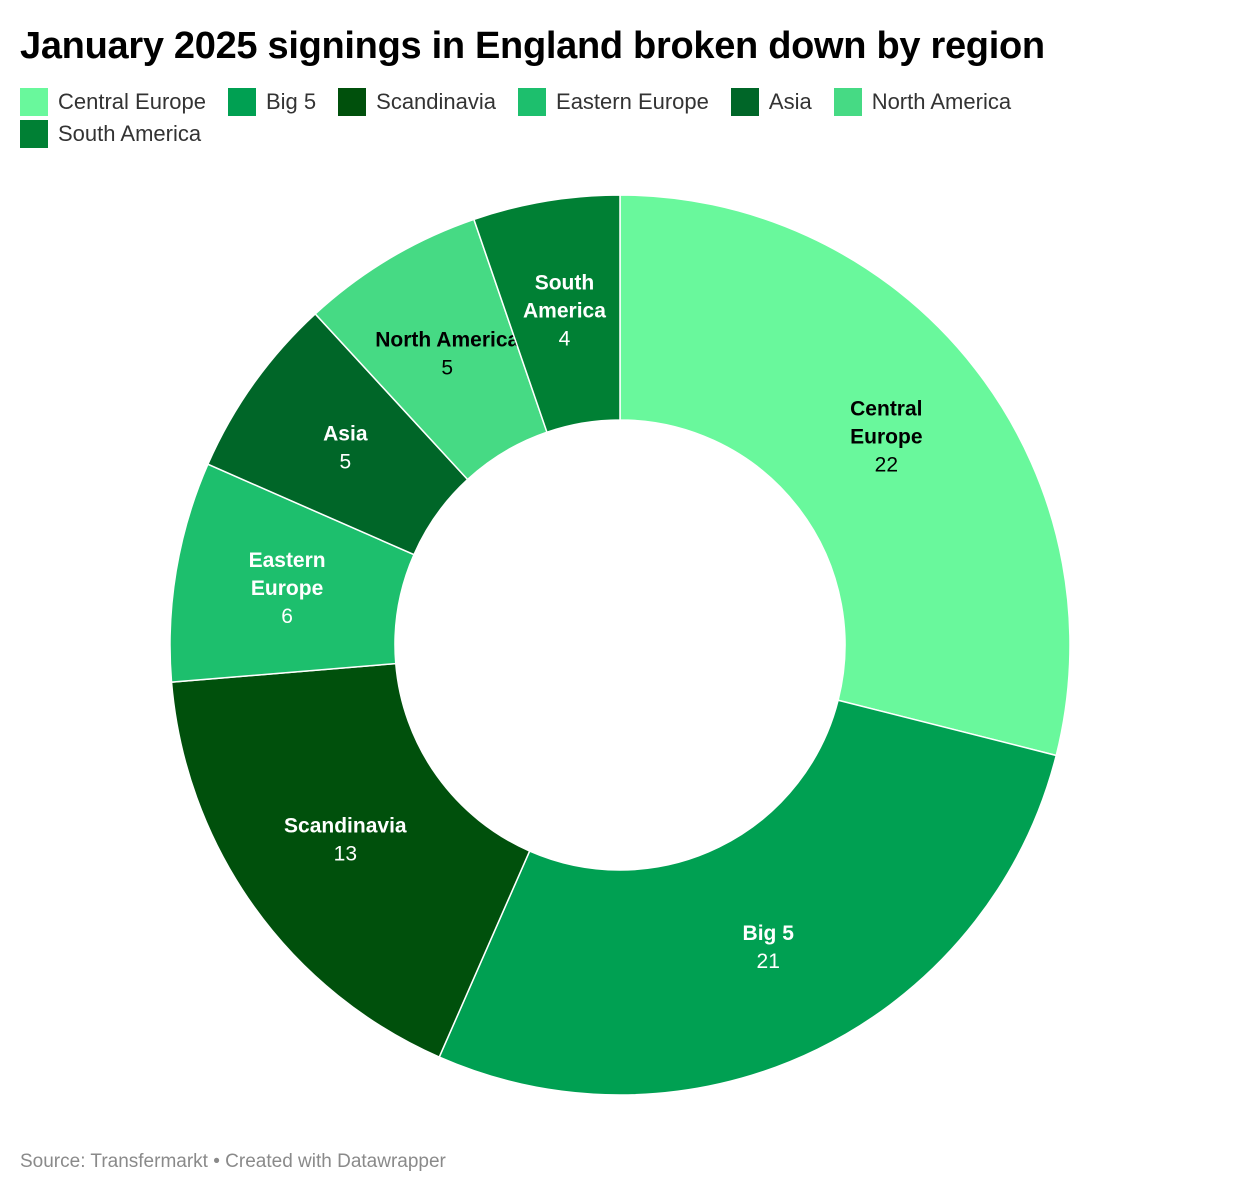  What do you see at coordinates (941, 101) in the screenshot?
I see `legend-label: North America` at bounding box center [941, 101].